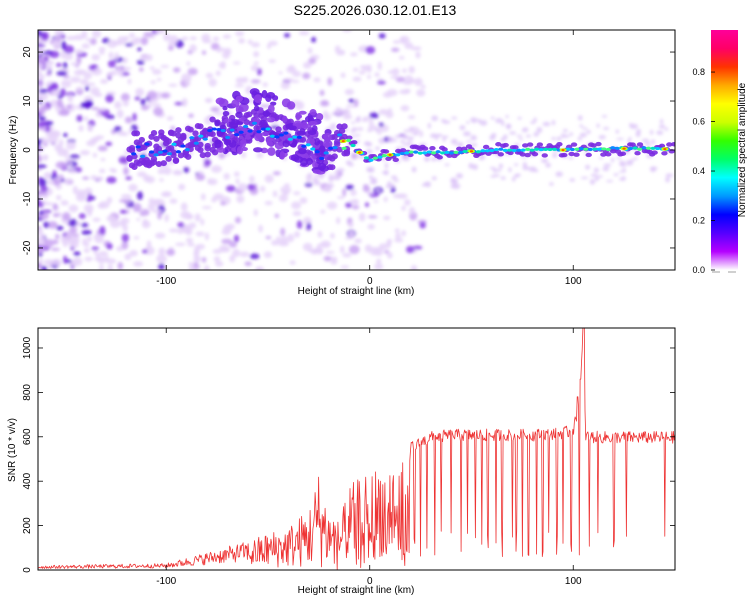 The image size is (750, 600). I want to click on chart-title: S225.2026.030.12.01.E13, so click(375, 10).